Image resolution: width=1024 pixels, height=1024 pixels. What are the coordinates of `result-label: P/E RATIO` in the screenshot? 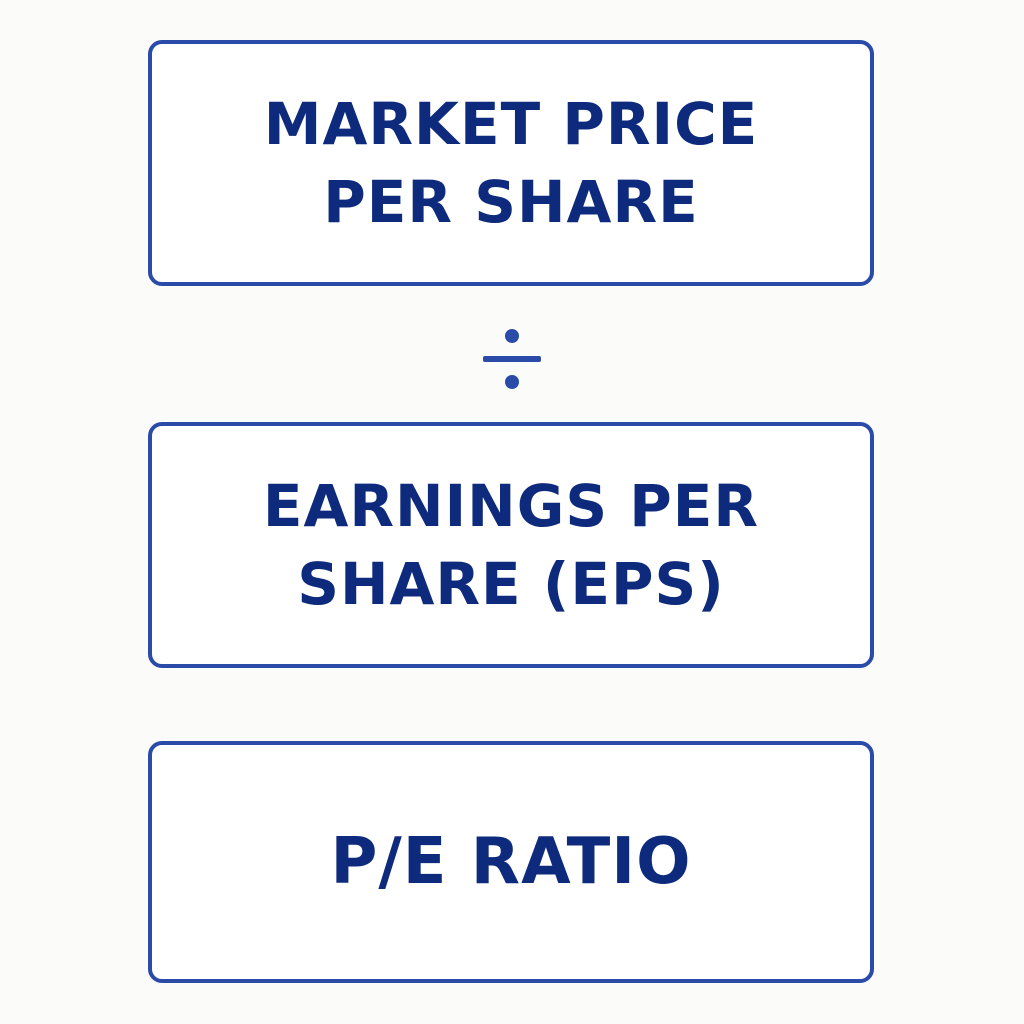 It's located at (511, 862).